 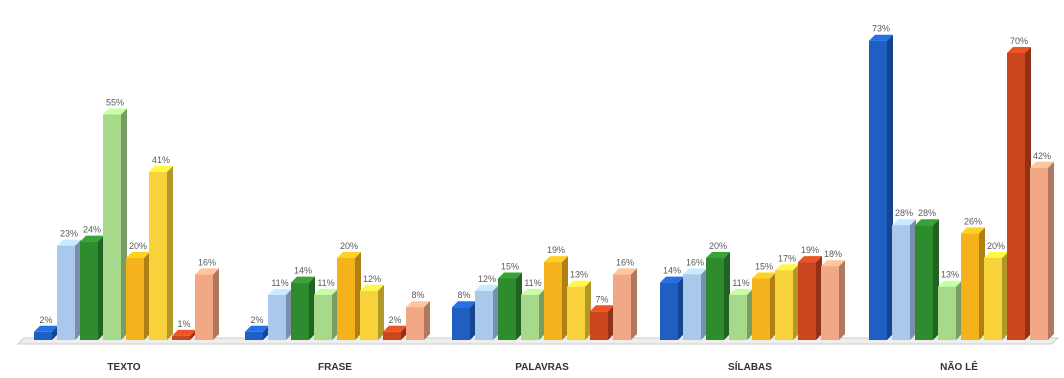 What do you see at coordinates (556, 250) in the screenshot?
I see `data-label: 19%` at bounding box center [556, 250].